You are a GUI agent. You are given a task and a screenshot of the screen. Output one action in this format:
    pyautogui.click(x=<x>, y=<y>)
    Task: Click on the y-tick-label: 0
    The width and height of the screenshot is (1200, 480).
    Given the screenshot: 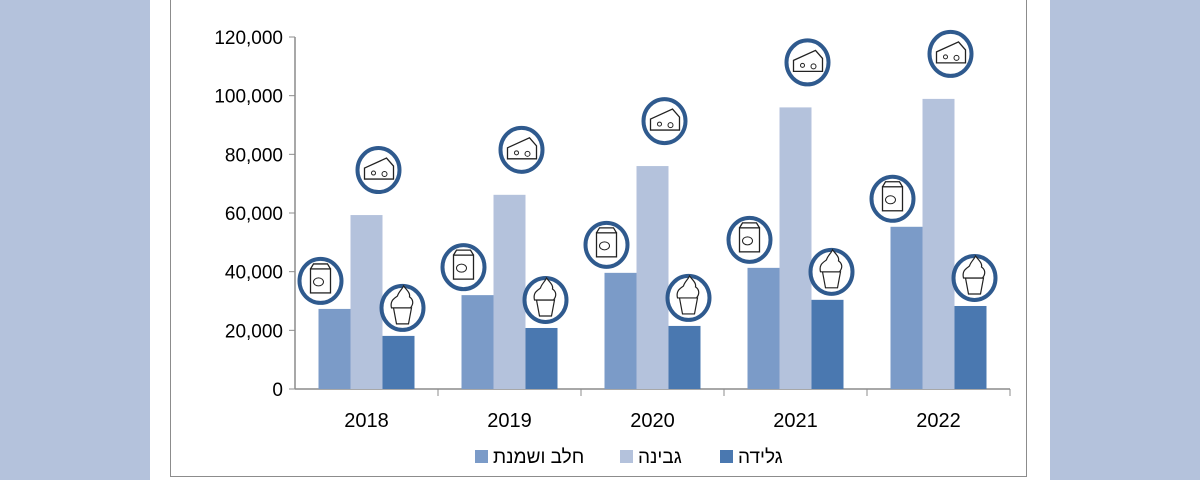 What is the action you would take?
    pyautogui.click(x=277, y=390)
    